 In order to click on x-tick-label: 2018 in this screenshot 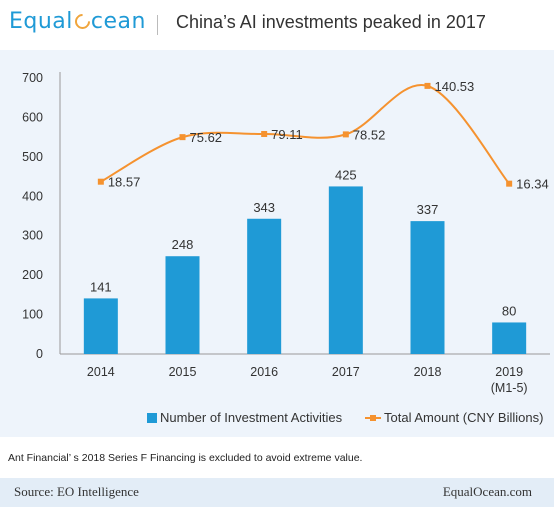, I will do `click(428, 372)`.